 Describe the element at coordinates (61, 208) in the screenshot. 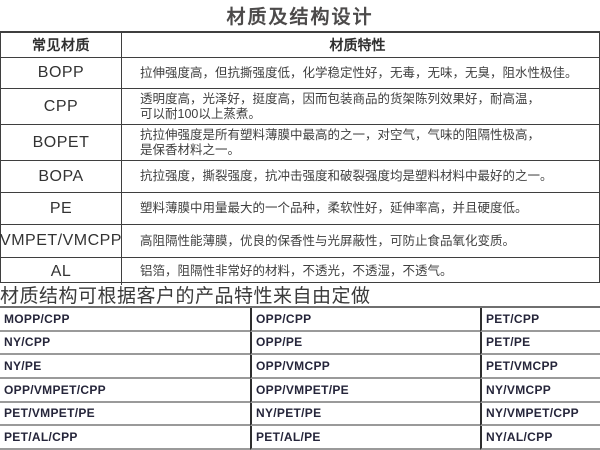

I see `material-name: PE` at that location.